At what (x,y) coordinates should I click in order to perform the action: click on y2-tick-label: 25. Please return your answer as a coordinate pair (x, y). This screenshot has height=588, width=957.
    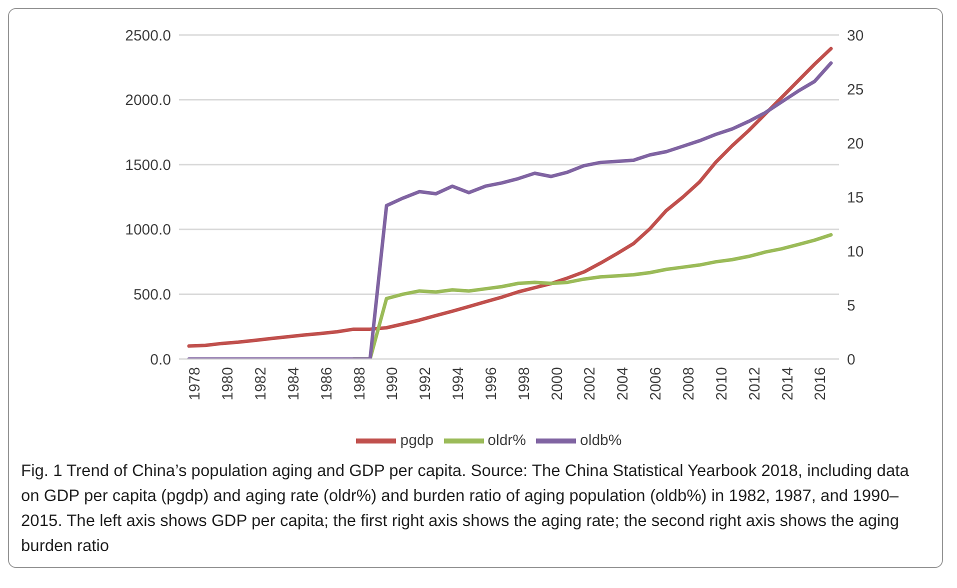
    Looking at the image, I should click on (855, 89).